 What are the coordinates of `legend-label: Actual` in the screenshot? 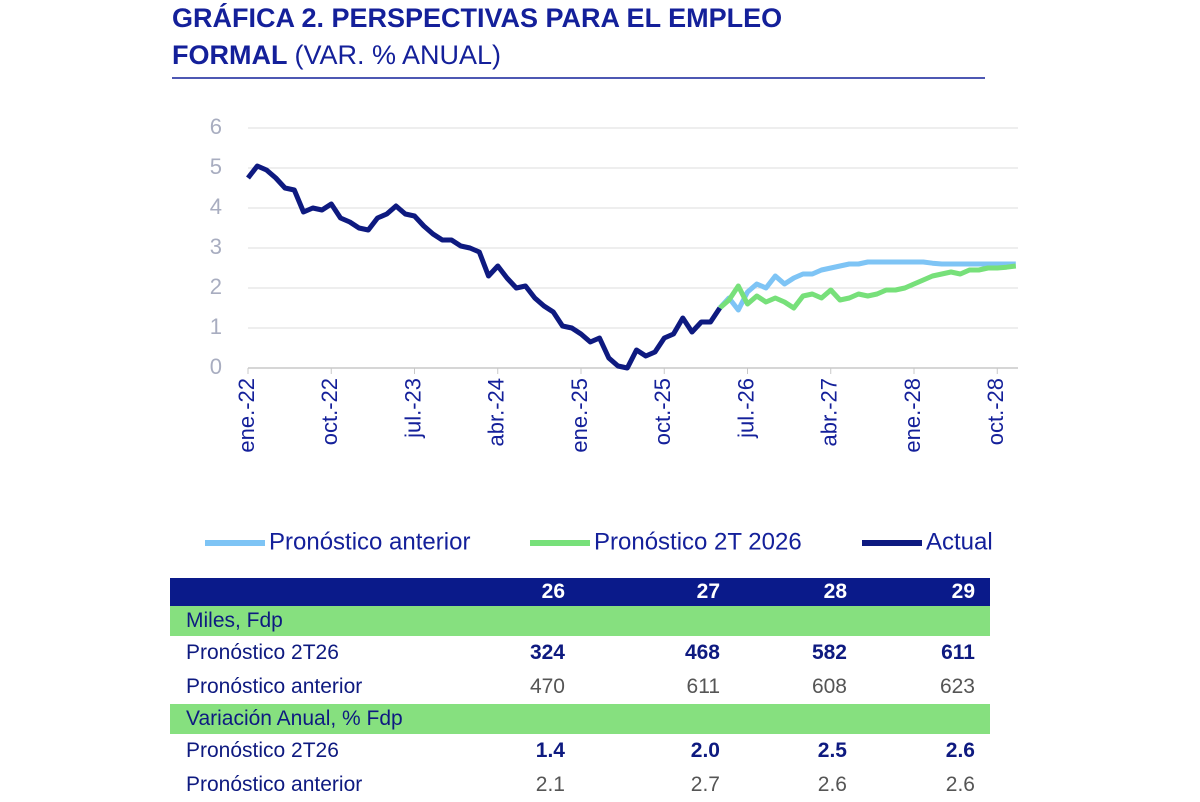 It's located at (959, 541).